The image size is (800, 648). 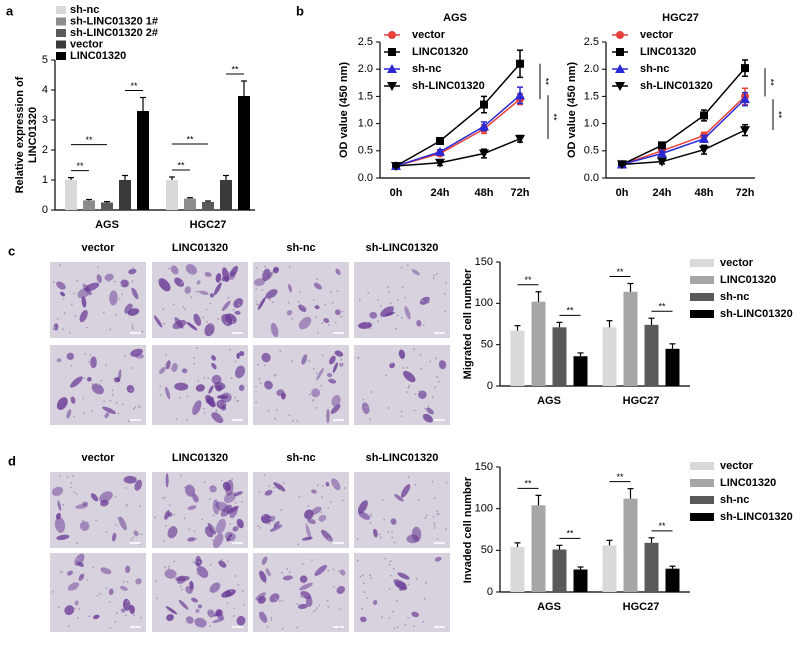 I want to click on x-tick-label: 24h, so click(x=662, y=193).